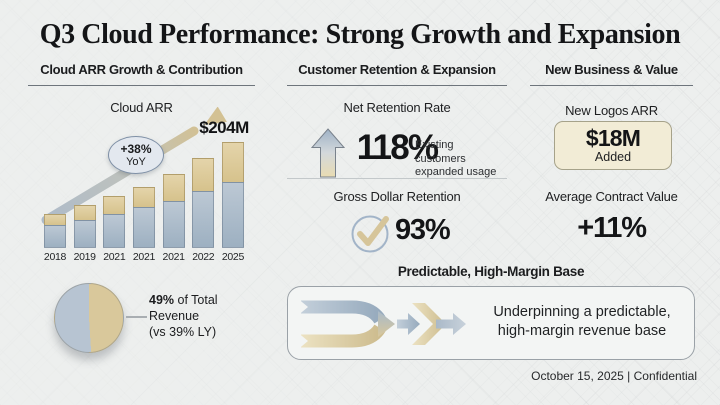 The height and width of the screenshot is (405, 720). I want to click on section-predictable-base: Predictable, High-Margin Base, so click(491, 313).